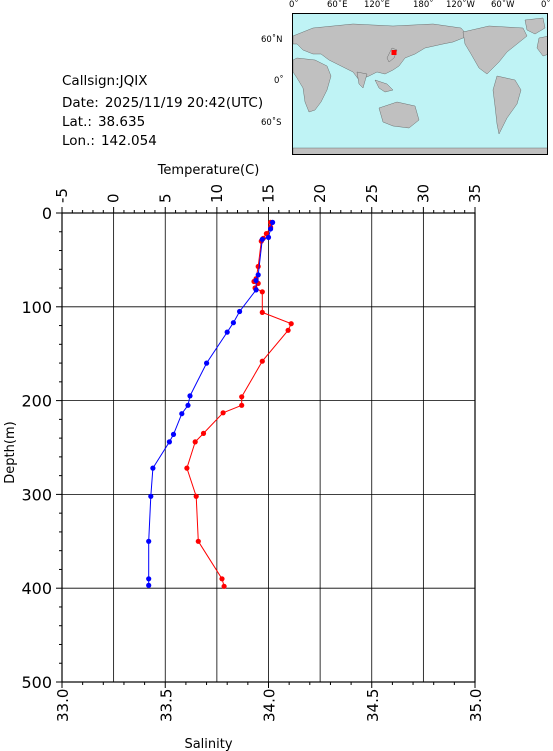 This screenshot has width=553, height=751. Describe the element at coordinates (420, 150) in the screenshot. I see `land-antarctica` at that location.